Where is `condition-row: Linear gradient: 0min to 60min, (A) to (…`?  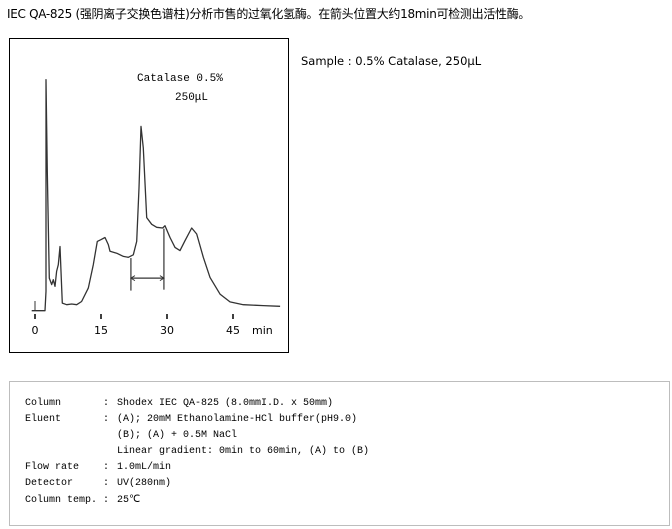
condition-row: Linear gradient: 0min to 60min, (A) to (… is located at coordinates (197, 451).